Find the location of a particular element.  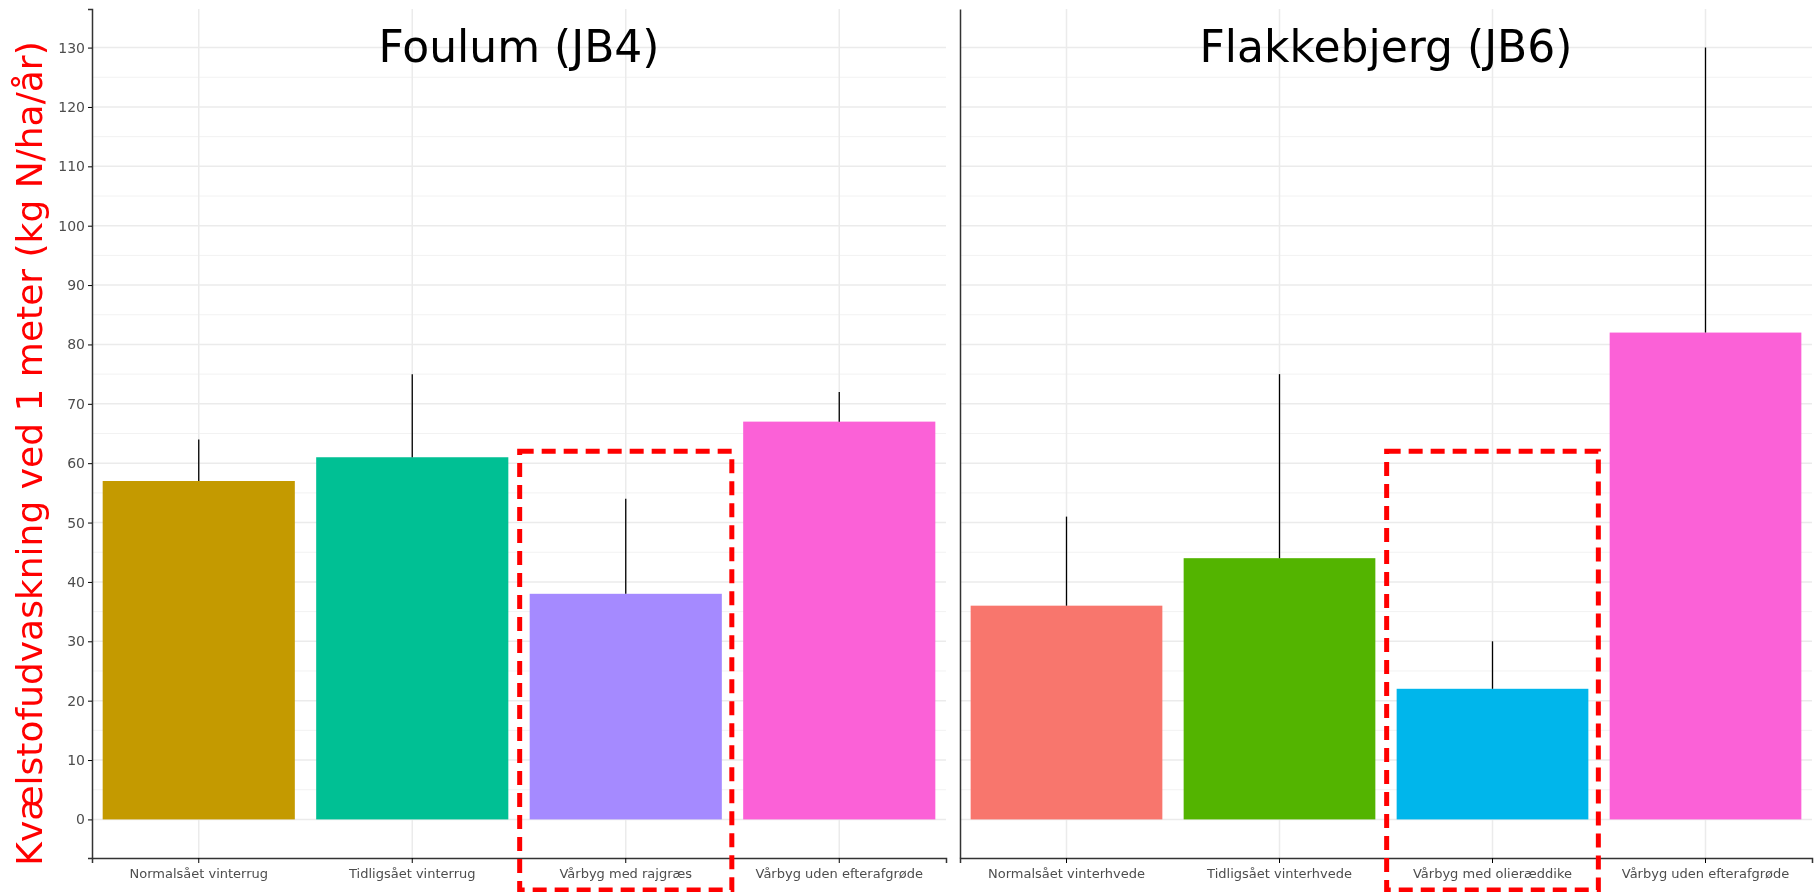

y-tick-label: 60 is located at coordinates (76, 463).